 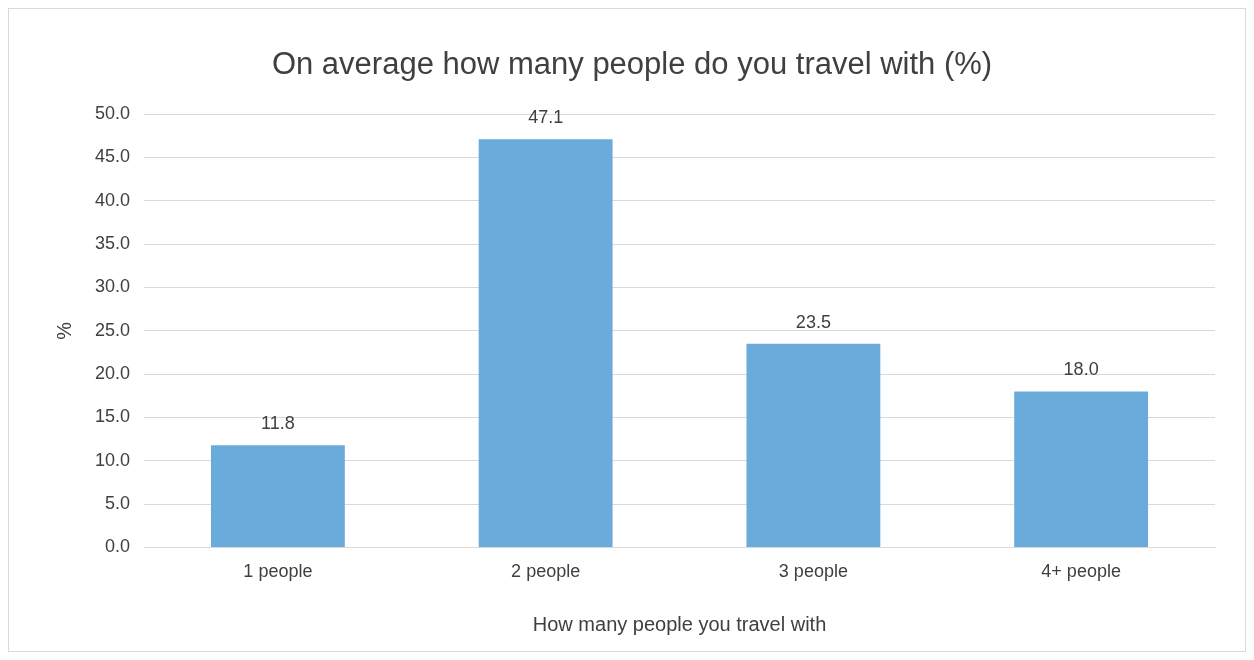 I want to click on y-tick-label: 0.0, so click(x=118, y=546).